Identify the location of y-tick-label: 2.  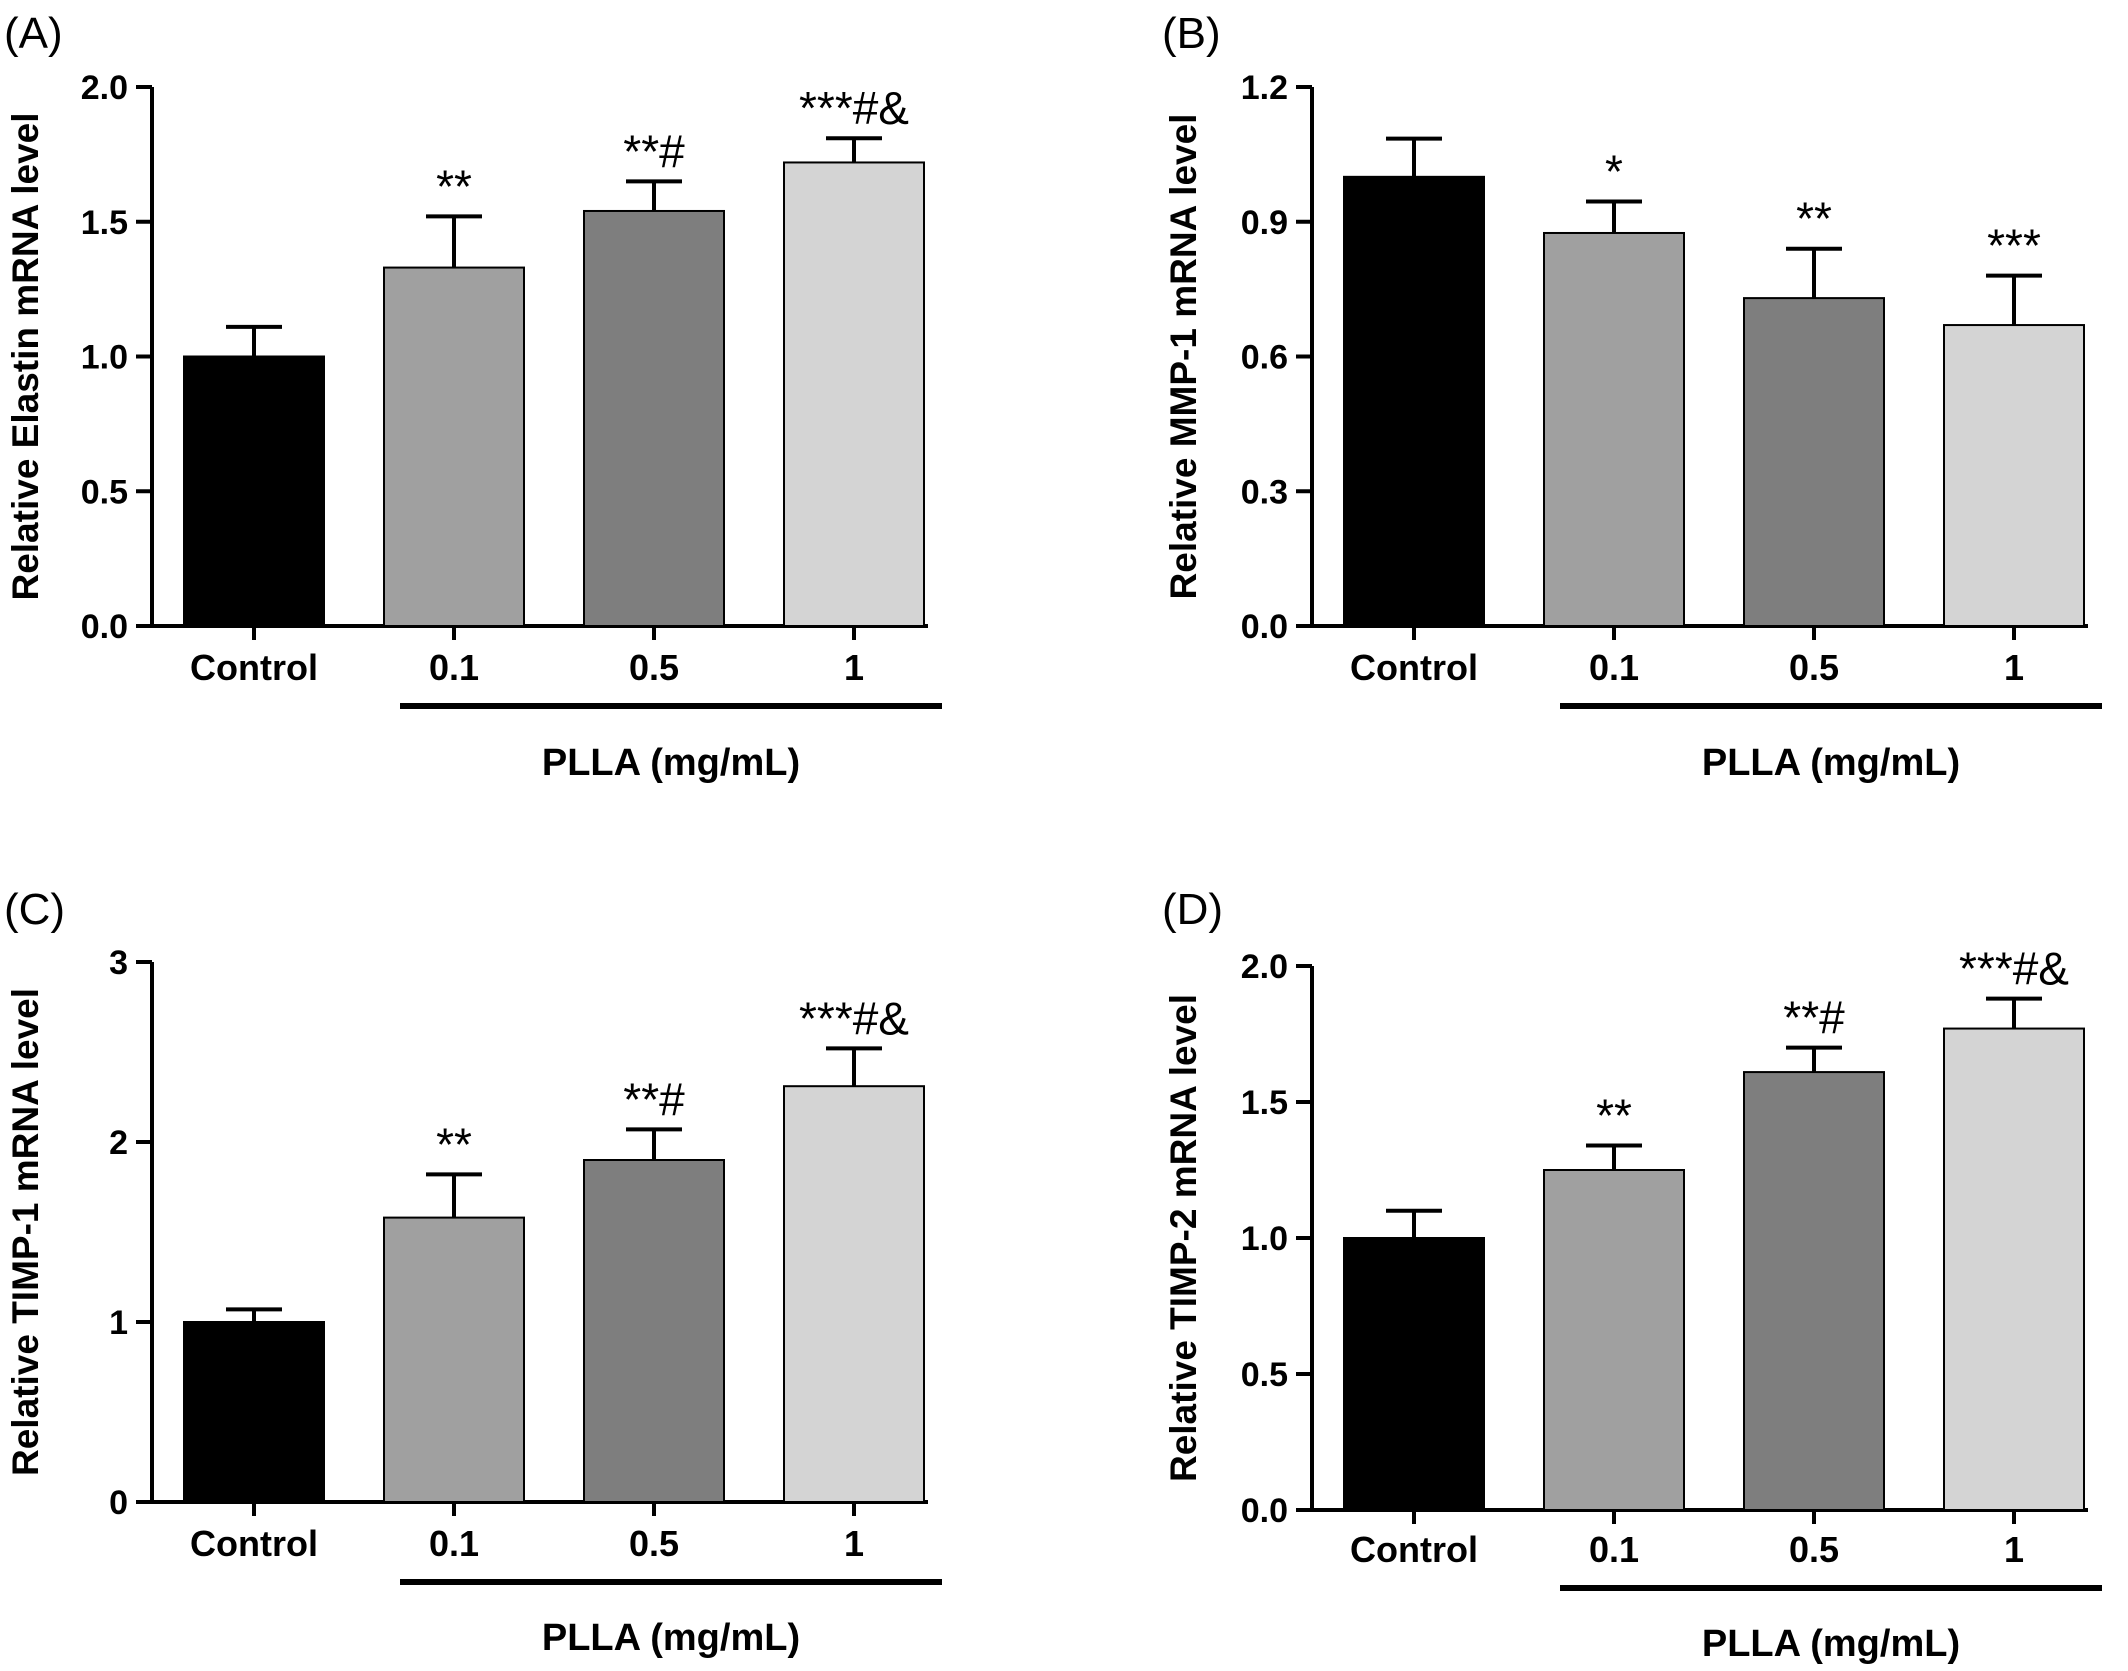
(118, 1143).